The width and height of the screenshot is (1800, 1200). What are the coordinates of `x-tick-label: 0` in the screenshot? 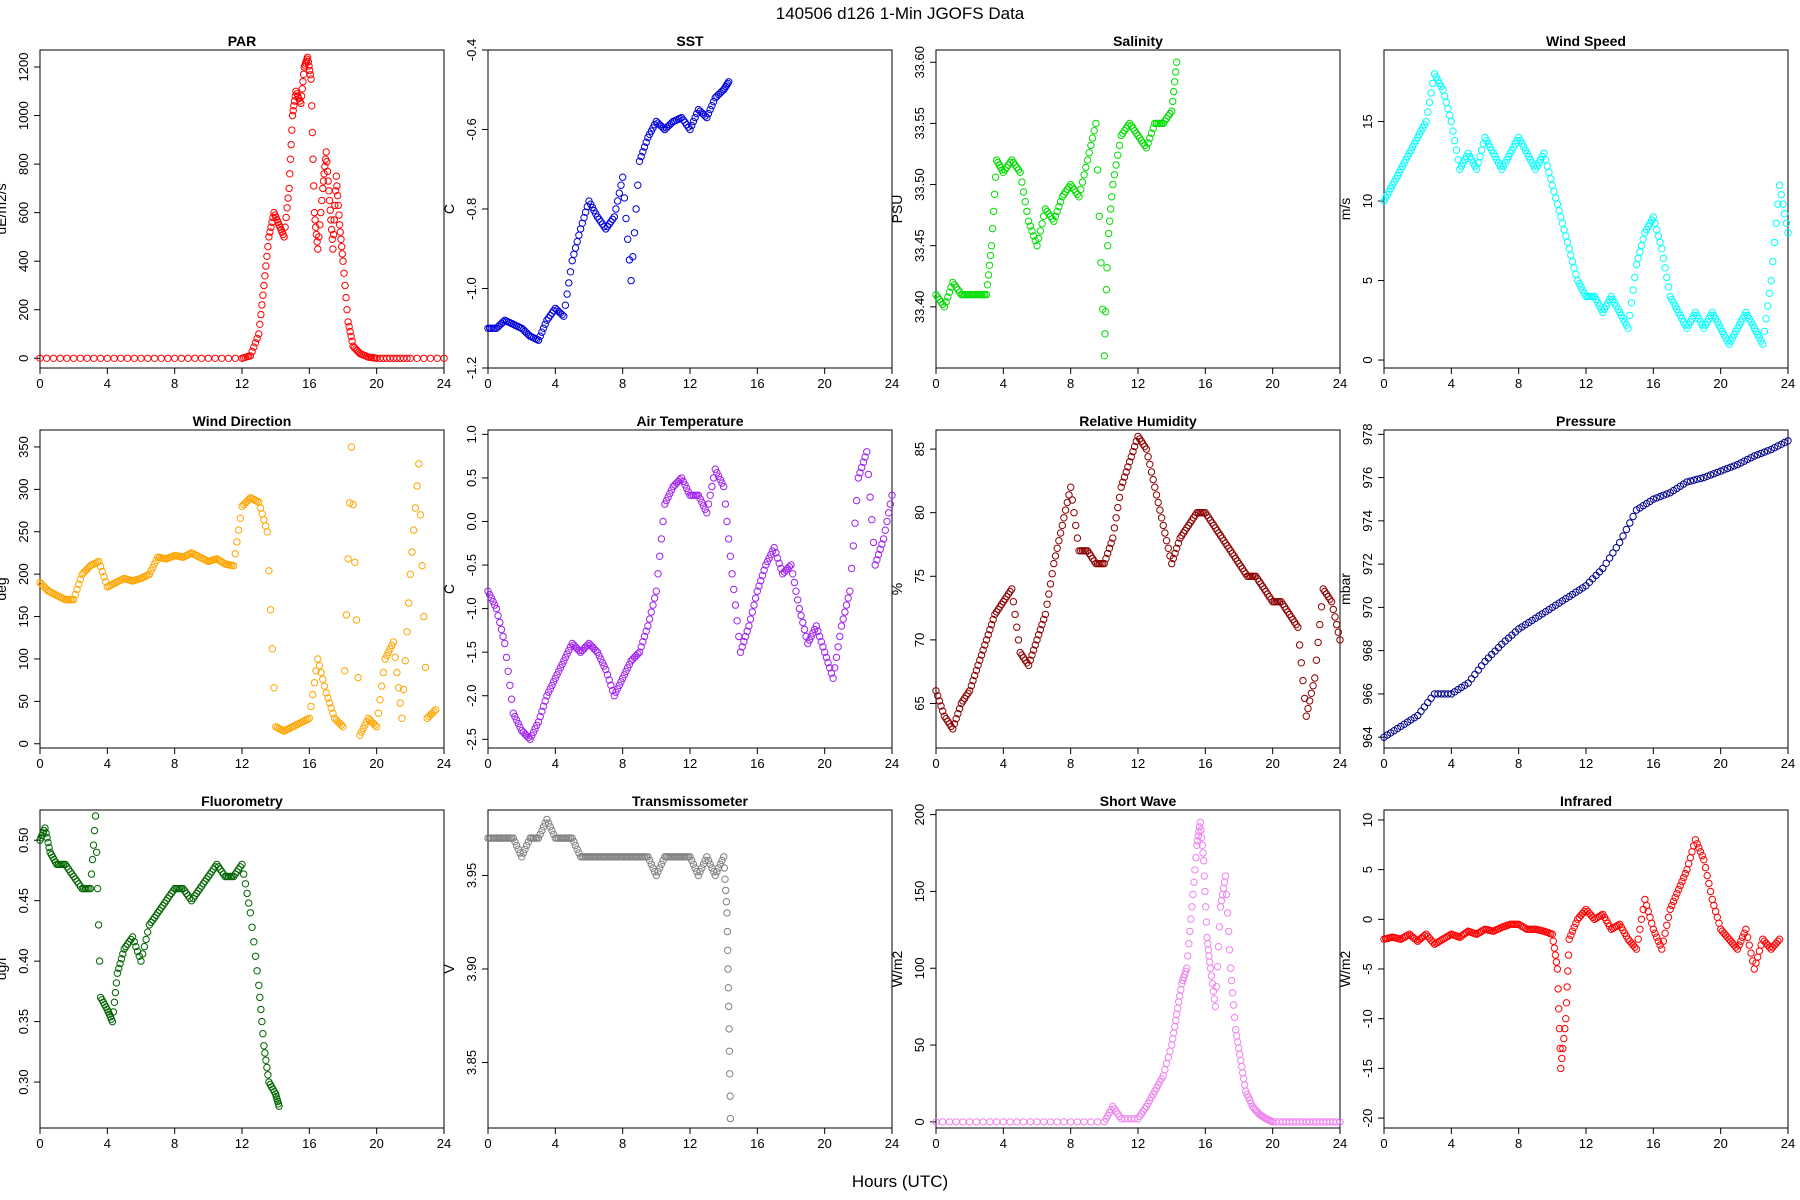 It's located at (1383, 763).